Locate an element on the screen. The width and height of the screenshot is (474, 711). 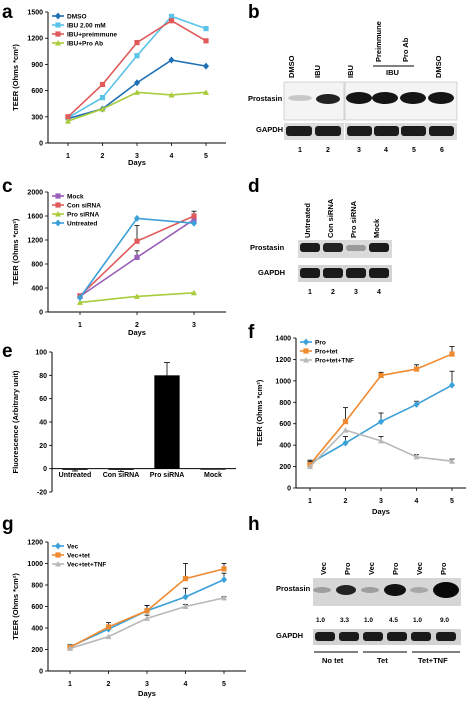
blot-d-gapdh is located at coordinates (345, 273).